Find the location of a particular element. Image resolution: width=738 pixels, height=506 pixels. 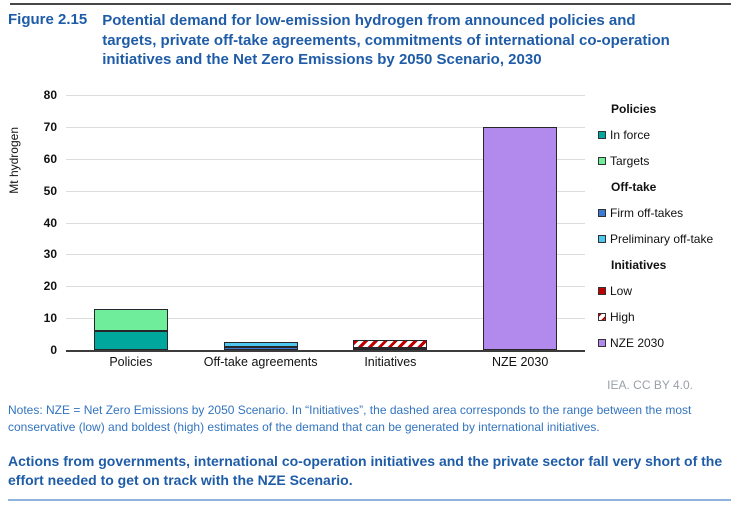

x-axis-label: Policies is located at coordinates (131, 362).